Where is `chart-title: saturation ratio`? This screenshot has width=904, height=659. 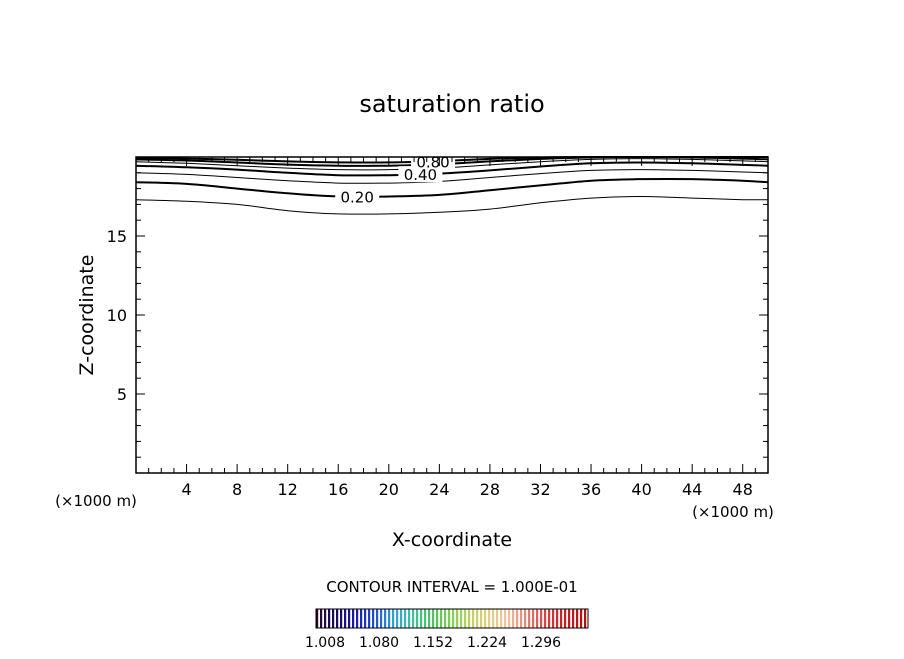
chart-title: saturation ratio is located at coordinates (451, 104).